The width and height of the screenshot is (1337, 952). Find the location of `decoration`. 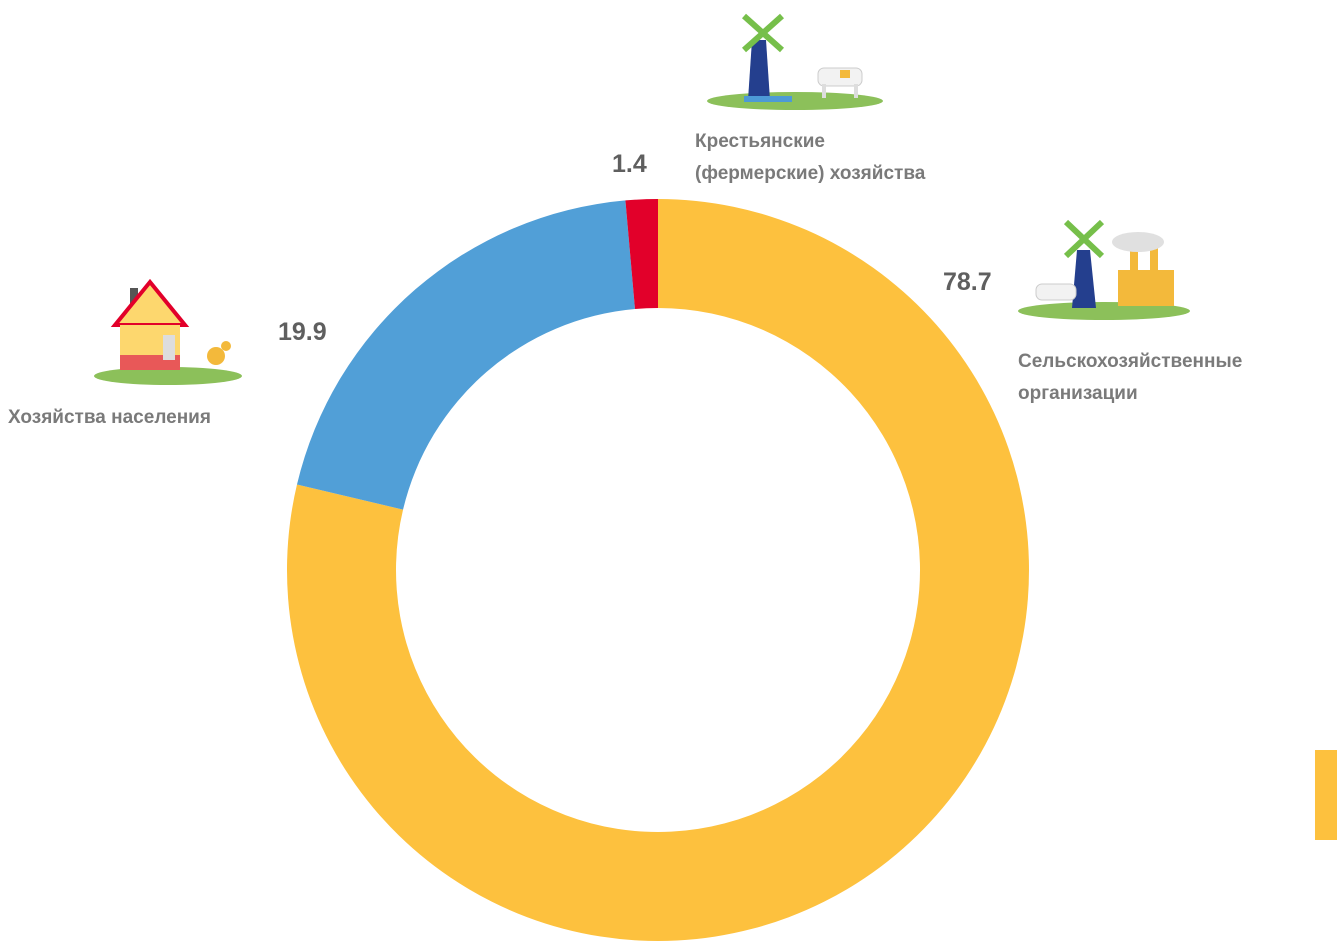

decoration is located at coordinates (1326, 795).